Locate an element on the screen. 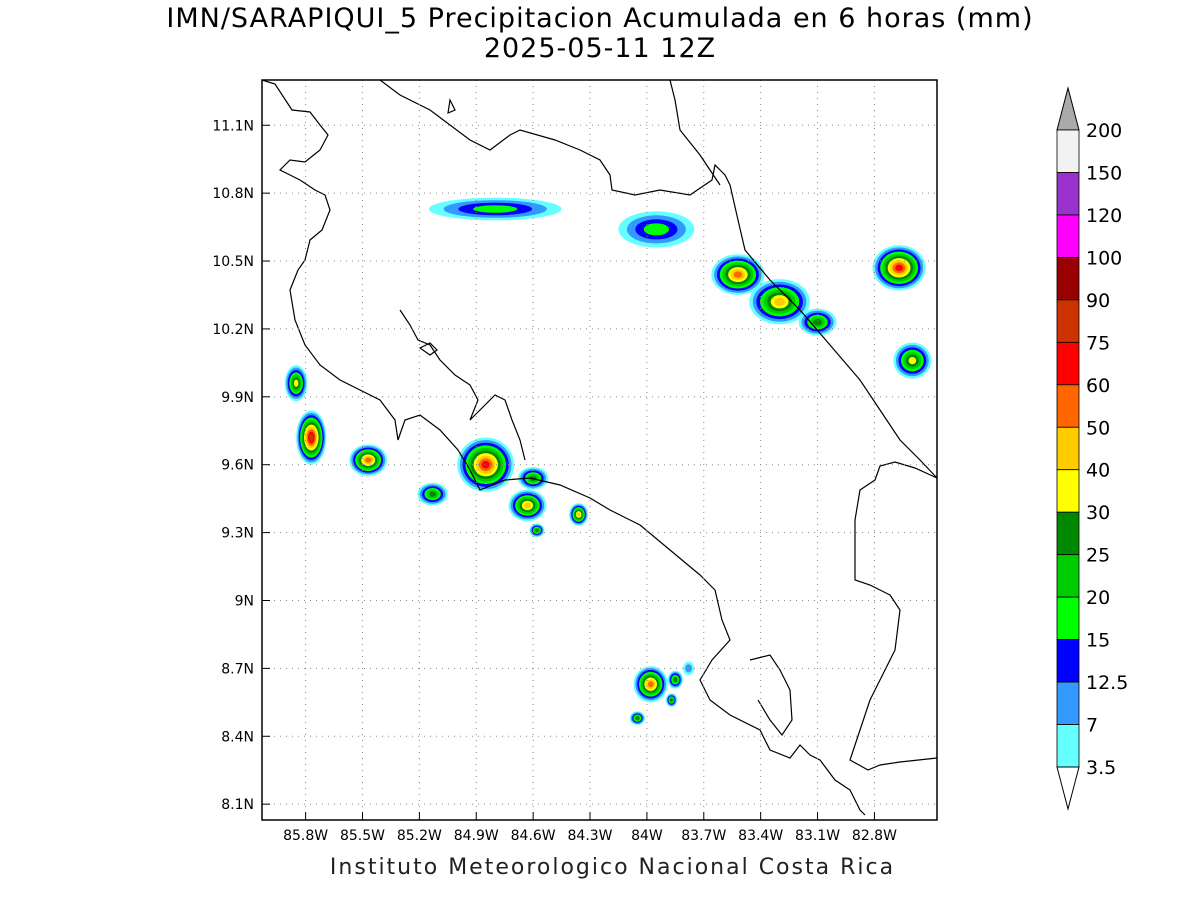  colorbar-level-label: 100 is located at coordinates (1104, 258).